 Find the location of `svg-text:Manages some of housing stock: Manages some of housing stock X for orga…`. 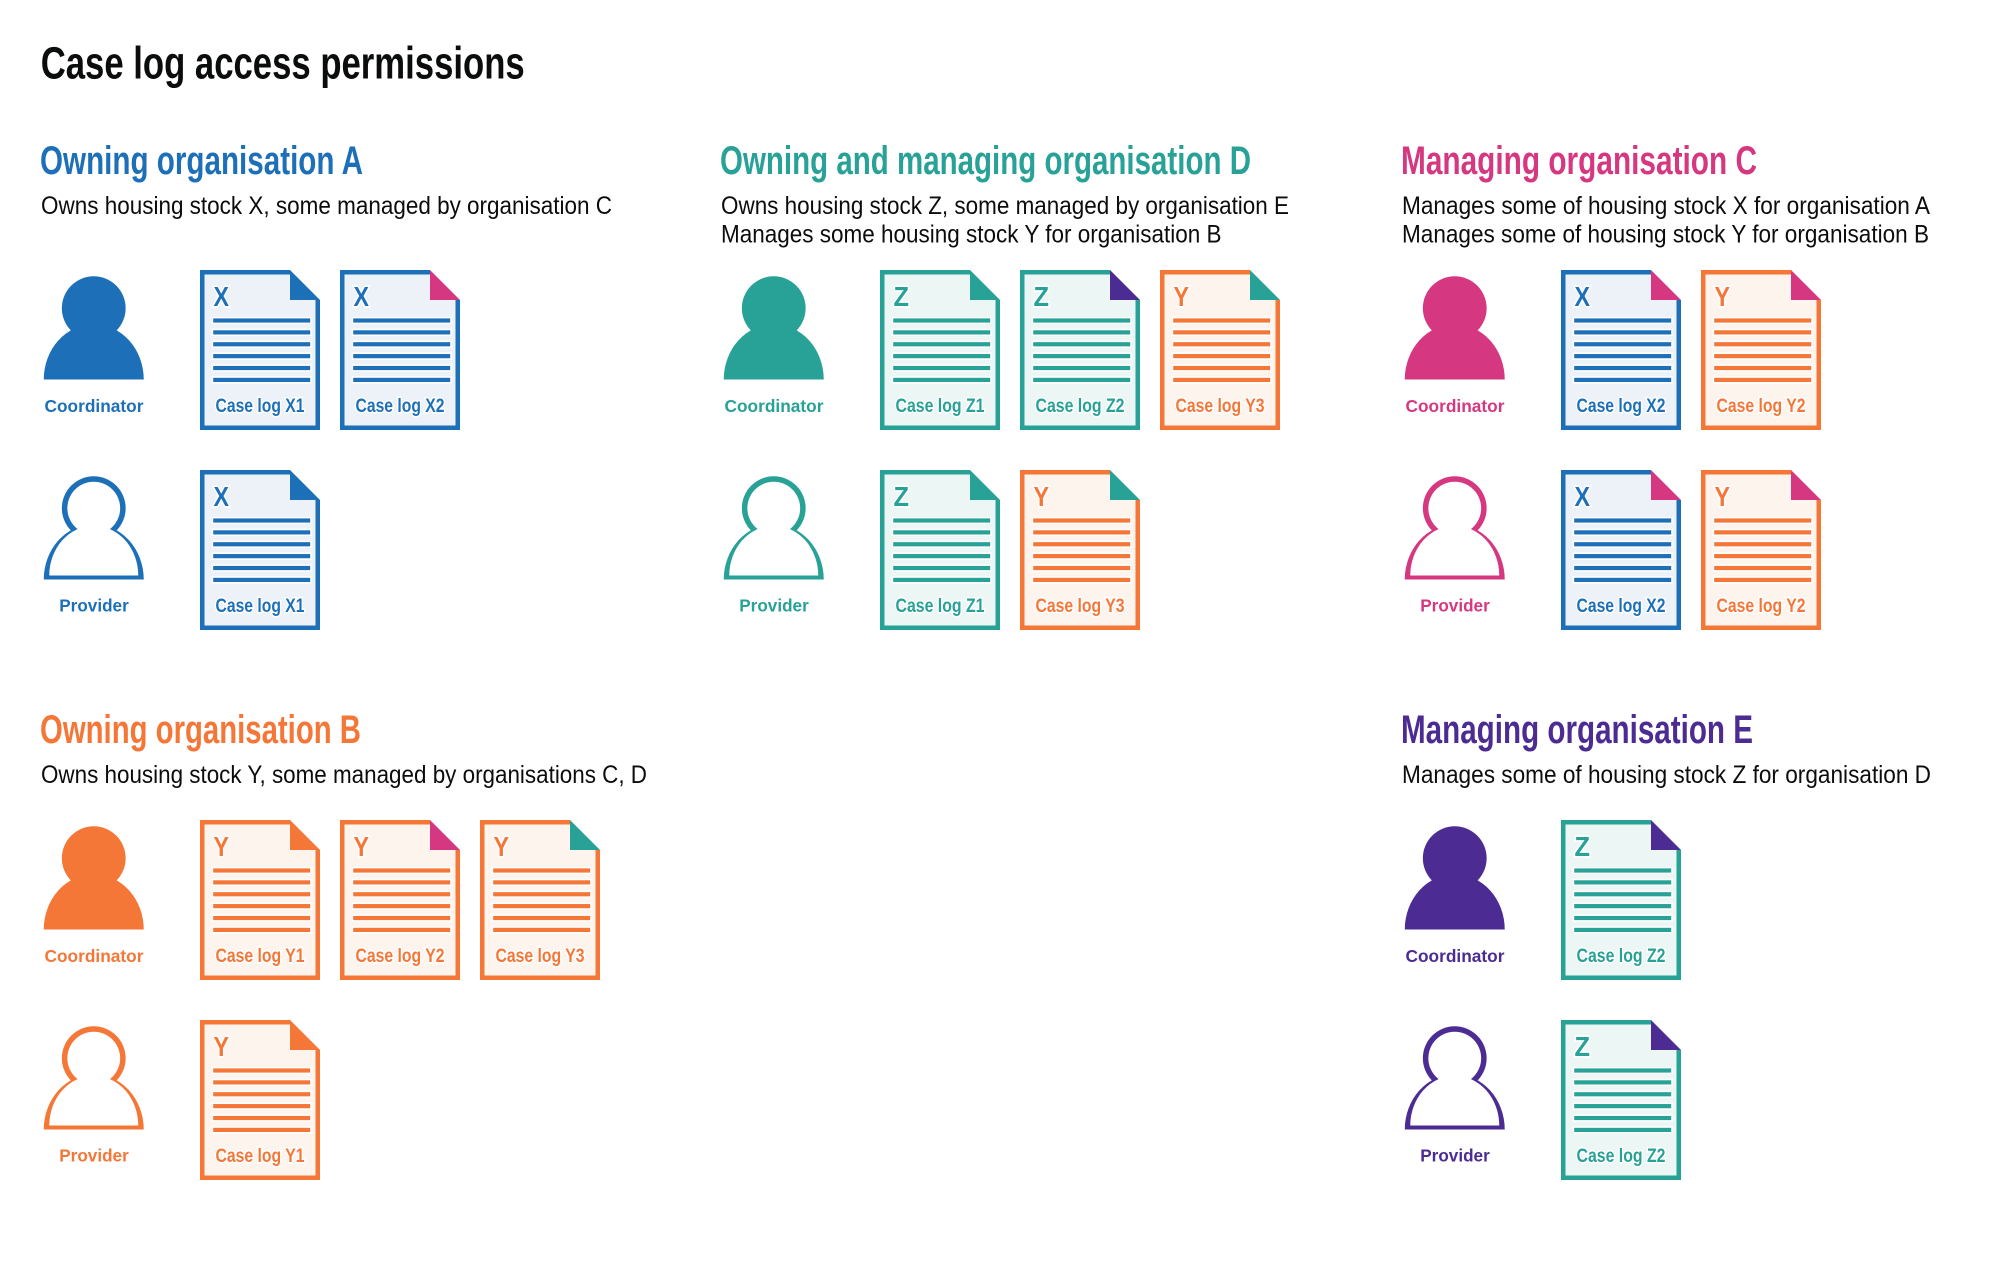

svg-text:Manages some of housing stock: Manages some of housing stock X for orga… is located at coordinates (1666, 206).